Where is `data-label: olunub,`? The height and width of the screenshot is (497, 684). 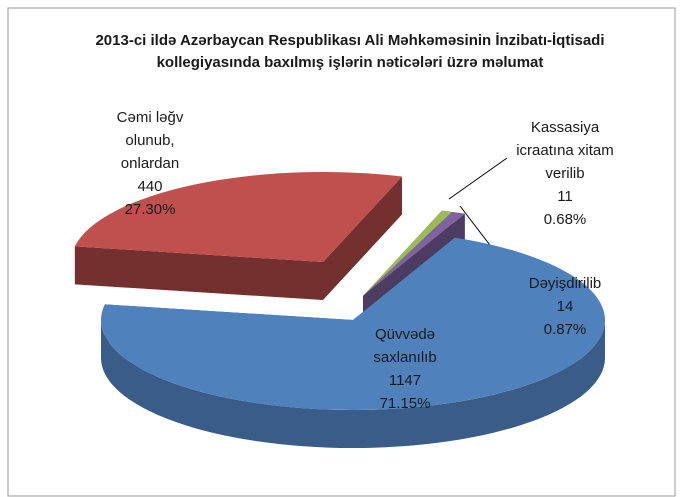 data-label: olunub, is located at coordinates (149, 140).